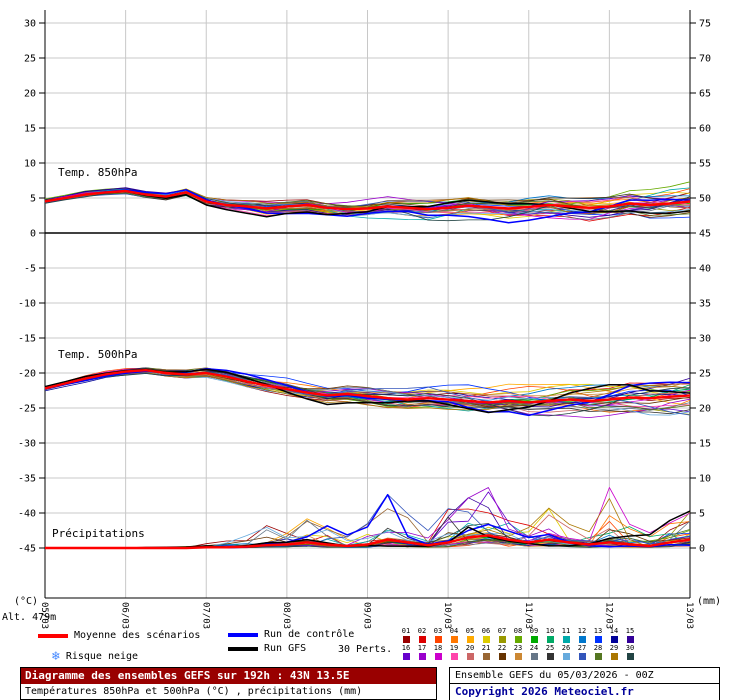 Image resolution: width=740 pixels, height=700 pixels. What do you see at coordinates (447, 615) in the screenshot?
I see `svg-text: 10/03` at bounding box center [447, 615].